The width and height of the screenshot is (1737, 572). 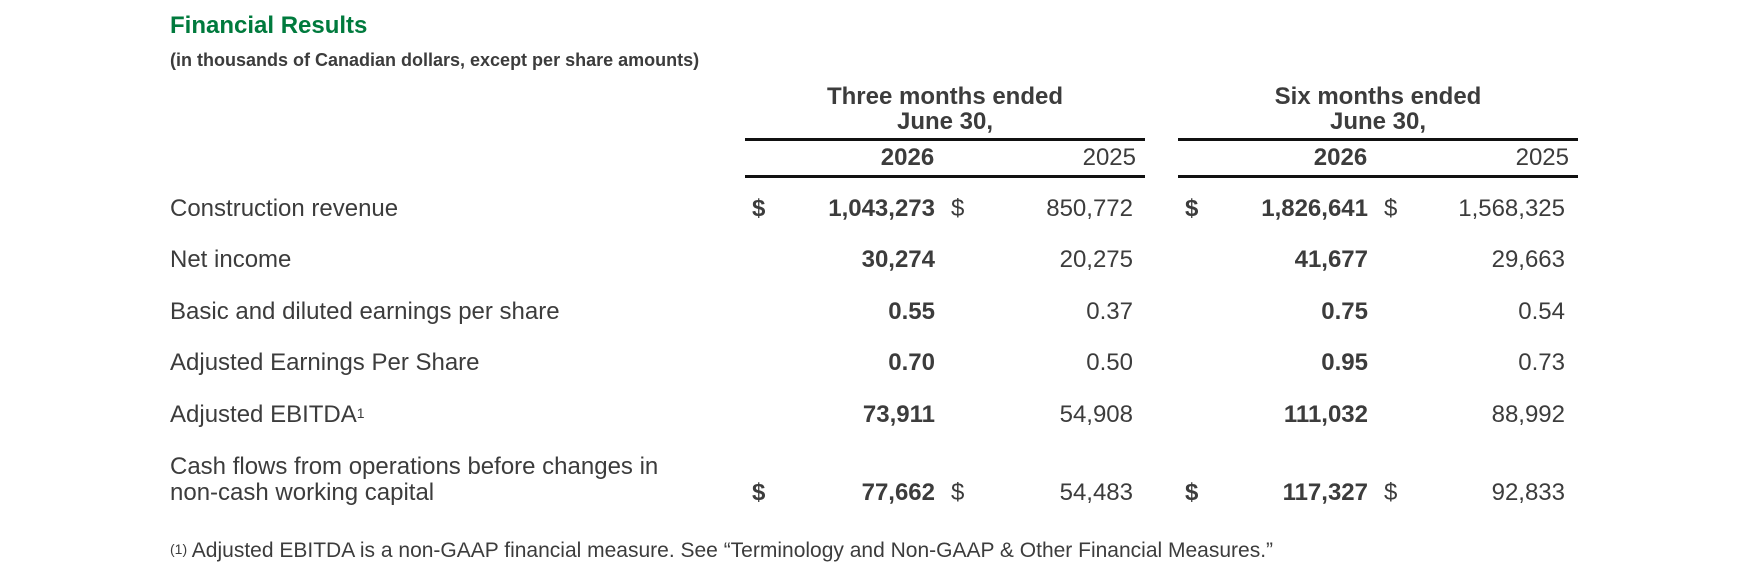 I want to click on six-months-prior-year: 2025, so click(x=1542, y=157).